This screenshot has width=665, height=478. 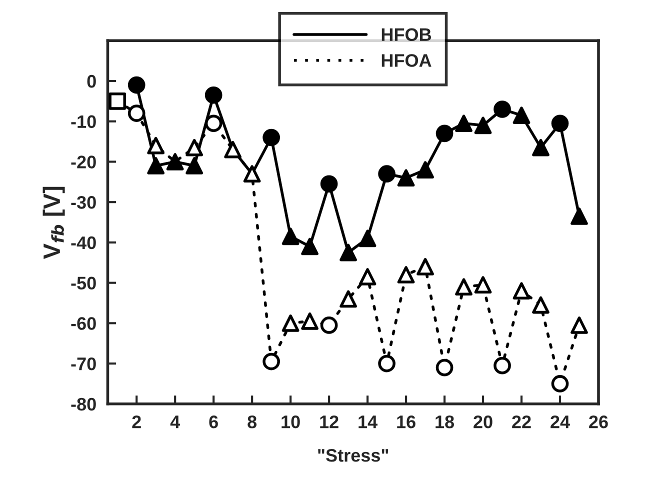 I want to click on x-tick-label: 18, so click(x=445, y=422).